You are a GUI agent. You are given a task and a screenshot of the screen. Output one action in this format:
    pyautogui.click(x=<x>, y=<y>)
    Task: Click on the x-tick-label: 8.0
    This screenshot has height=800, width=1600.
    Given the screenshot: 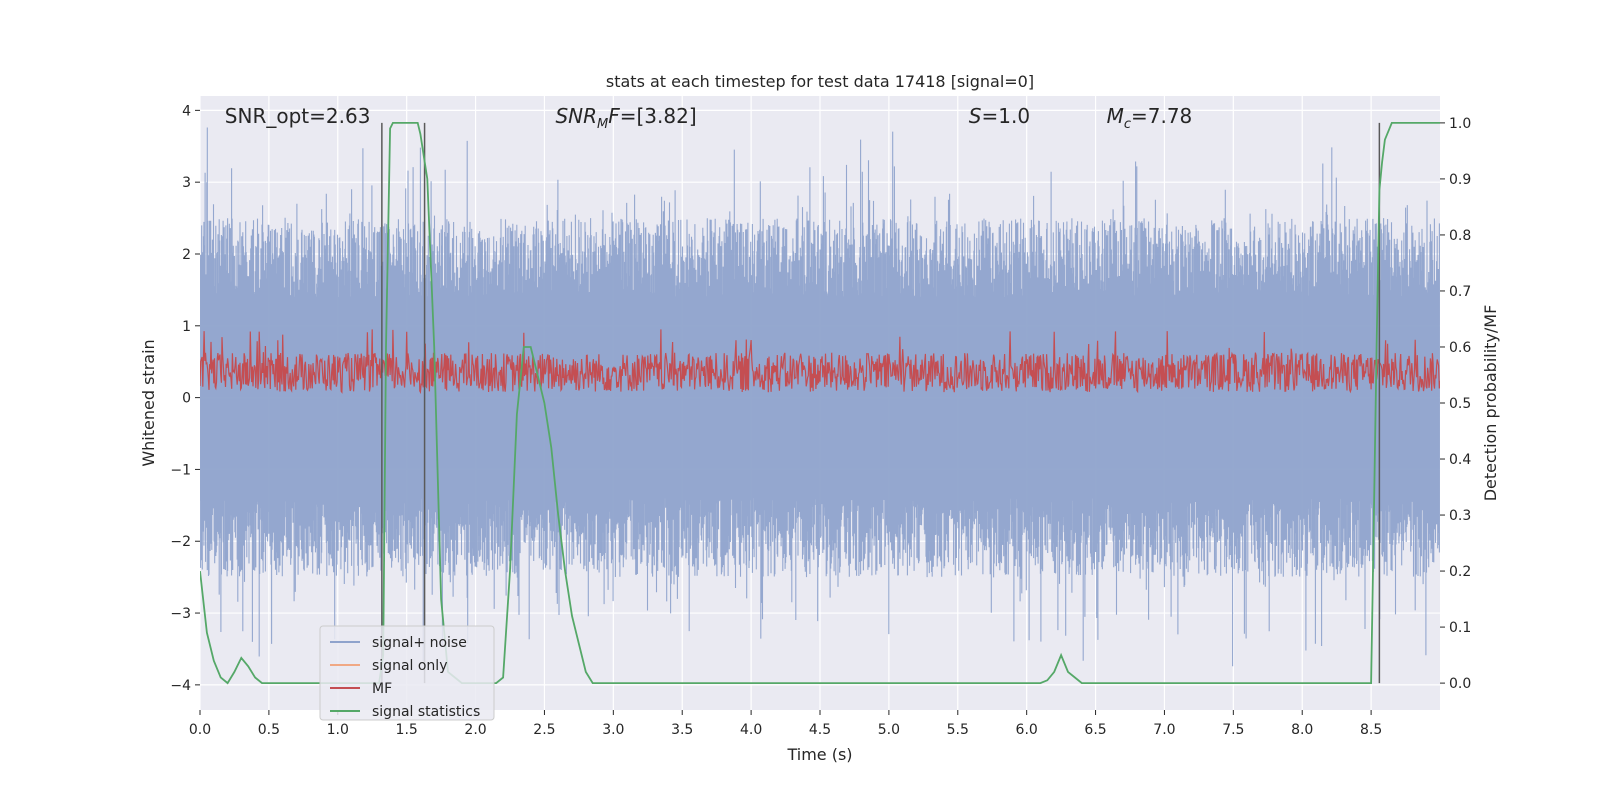 What is the action you would take?
    pyautogui.click(x=1302, y=730)
    